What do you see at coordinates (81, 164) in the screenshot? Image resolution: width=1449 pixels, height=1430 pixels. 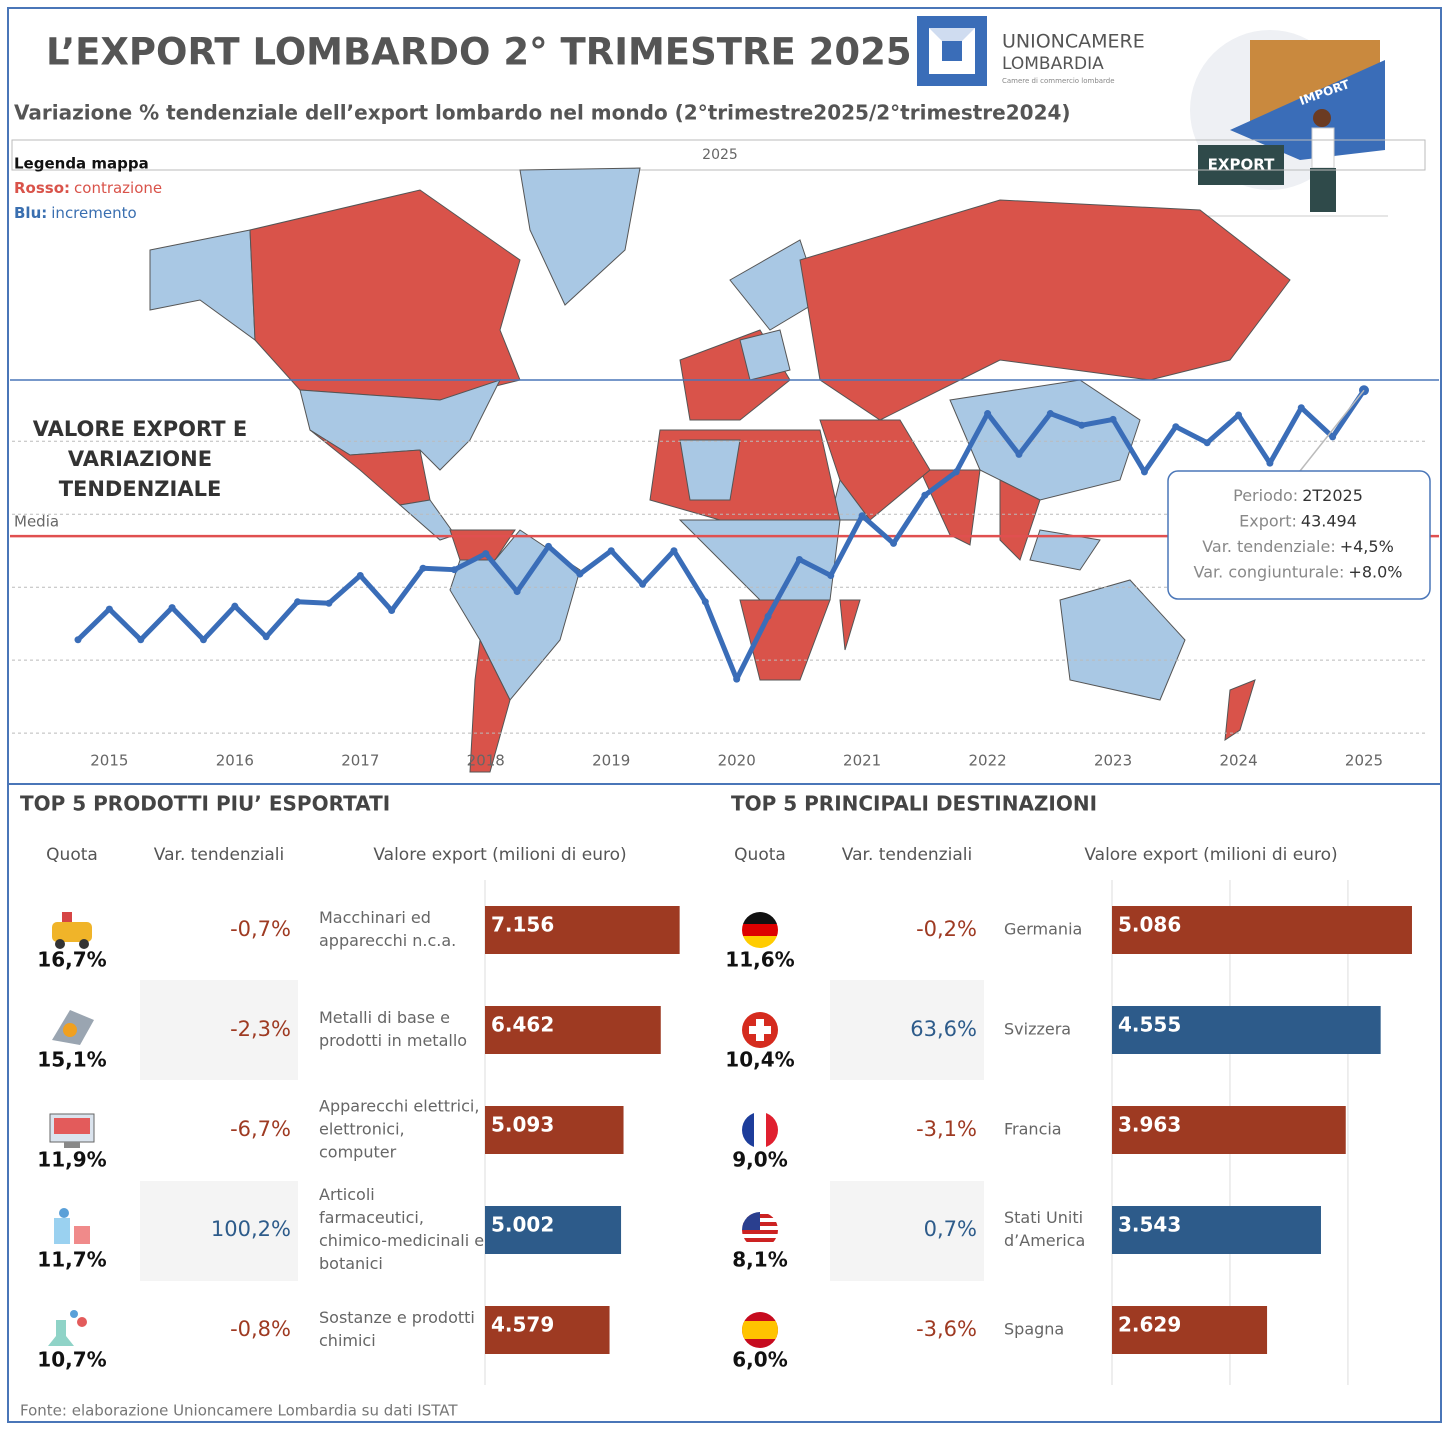 I see `legend-title: Legenda mappa` at bounding box center [81, 164].